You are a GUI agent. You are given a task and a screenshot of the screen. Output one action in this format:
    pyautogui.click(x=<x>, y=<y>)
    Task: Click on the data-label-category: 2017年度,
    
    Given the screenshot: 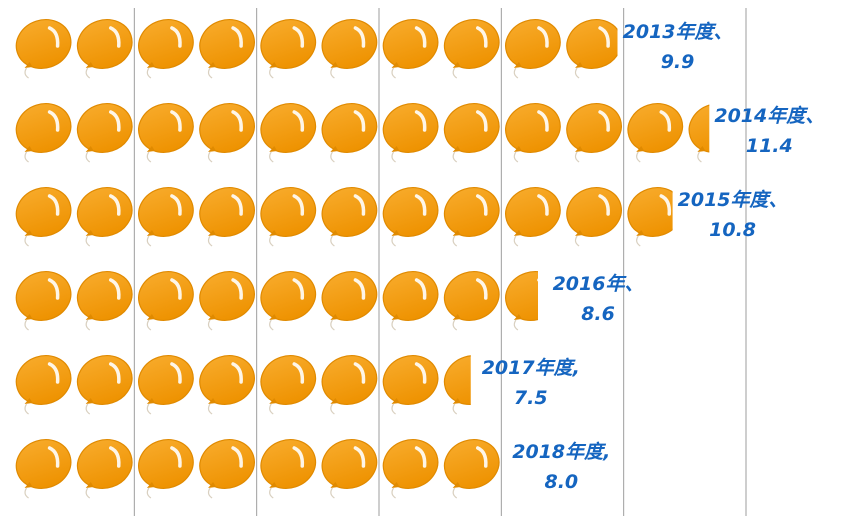 What is the action you would take?
    pyautogui.click(x=531, y=368)
    